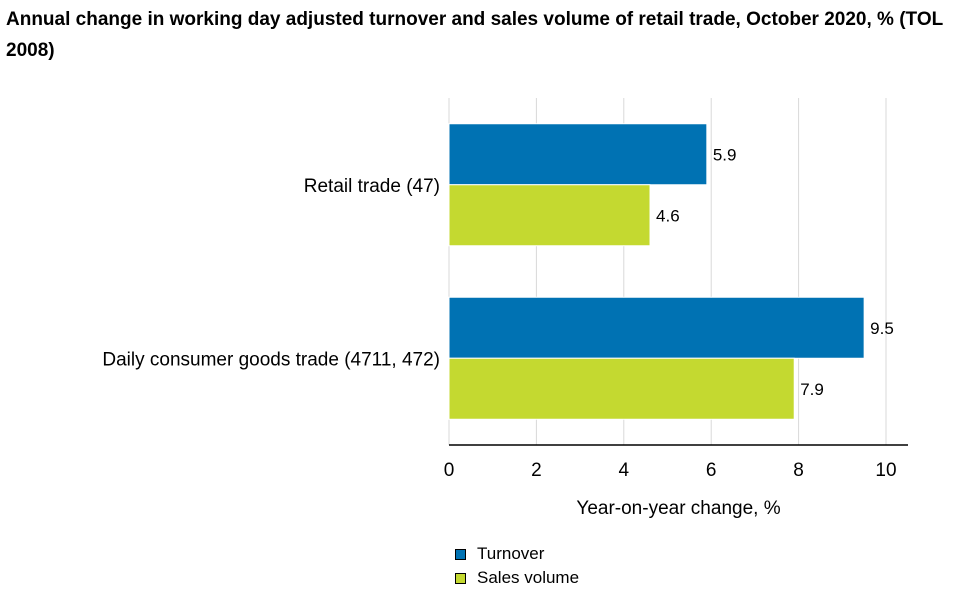 The image size is (976, 596). Describe the element at coordinates (798, 470) in the screenshot. I see `x-tick-label: 8` at that location.